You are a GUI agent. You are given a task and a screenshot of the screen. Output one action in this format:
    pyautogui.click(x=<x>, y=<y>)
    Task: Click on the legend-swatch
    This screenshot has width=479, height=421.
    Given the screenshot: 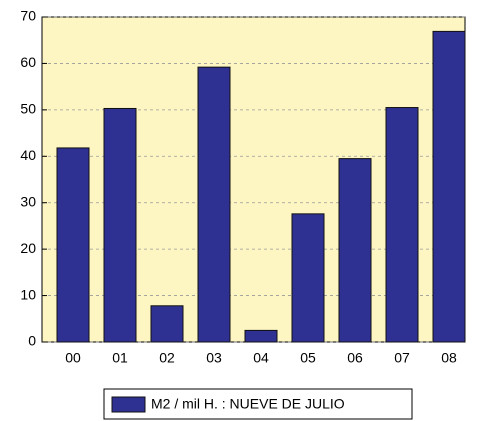 What is the action you would take?
    pyautogui.click(x=128, y=404)
    